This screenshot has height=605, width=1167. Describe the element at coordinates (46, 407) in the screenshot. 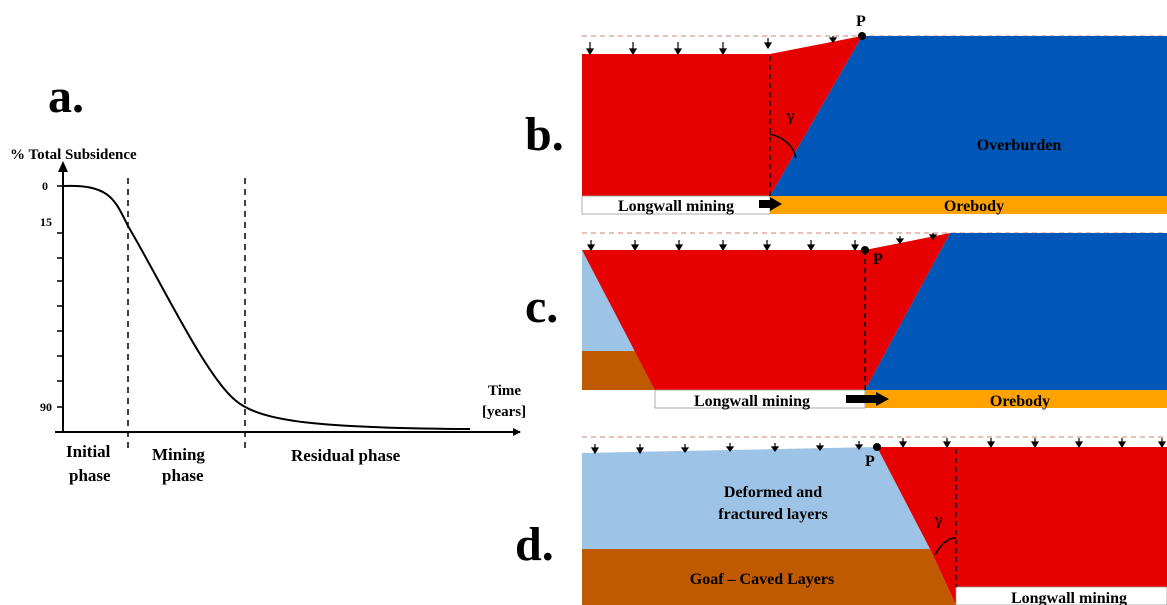

I see `y-tick-label-90: 90` at that location.